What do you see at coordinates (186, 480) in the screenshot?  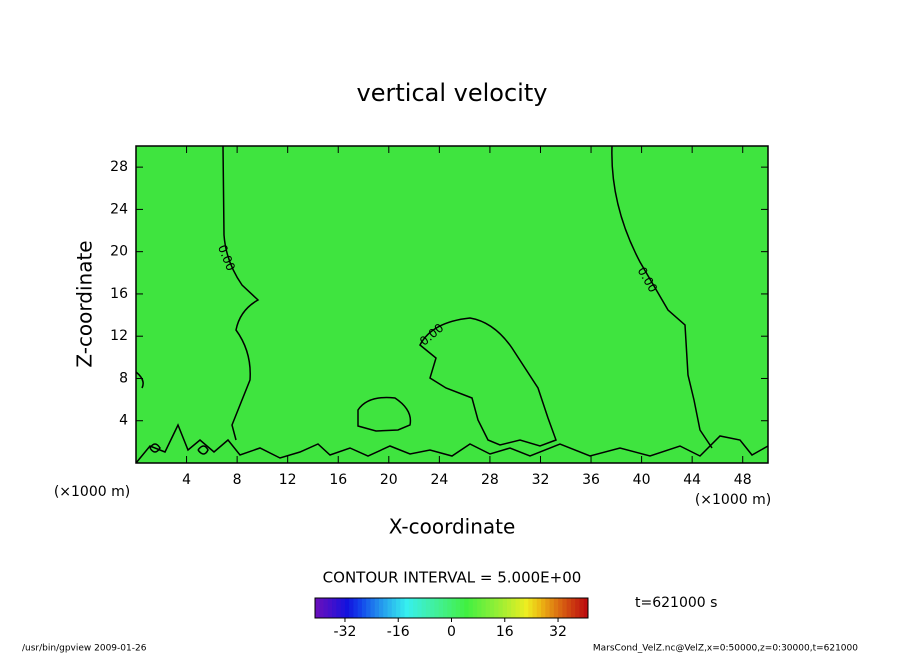 I see `x-tick-label: 4` at bounding box center [186, 480].